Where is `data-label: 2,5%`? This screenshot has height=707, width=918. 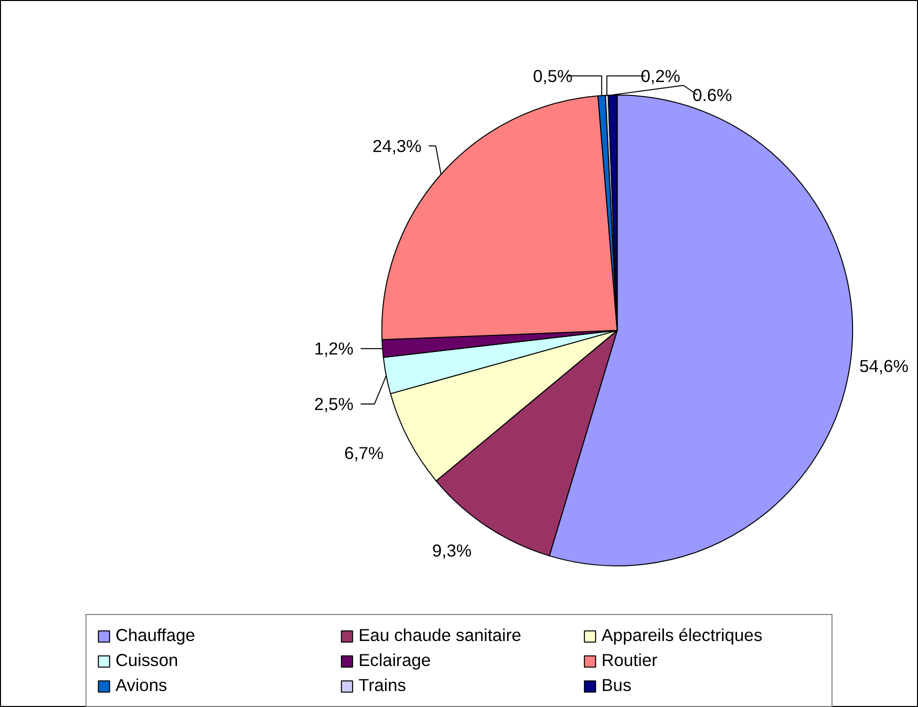
data-label: 2,5% is located at coordinates (334, 404).